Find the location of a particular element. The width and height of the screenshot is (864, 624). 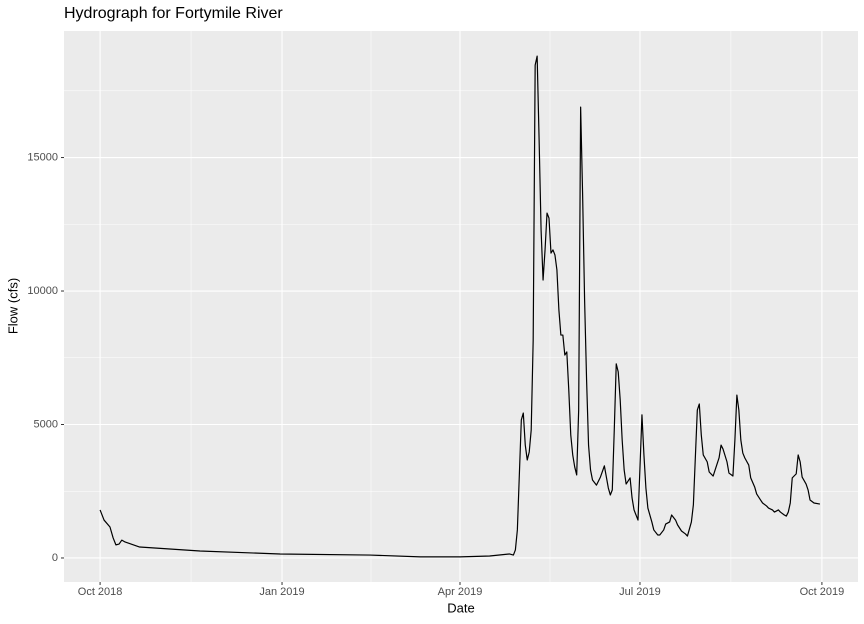

x-tick-label: Oct 2019 is located at coordinates (822, 592).